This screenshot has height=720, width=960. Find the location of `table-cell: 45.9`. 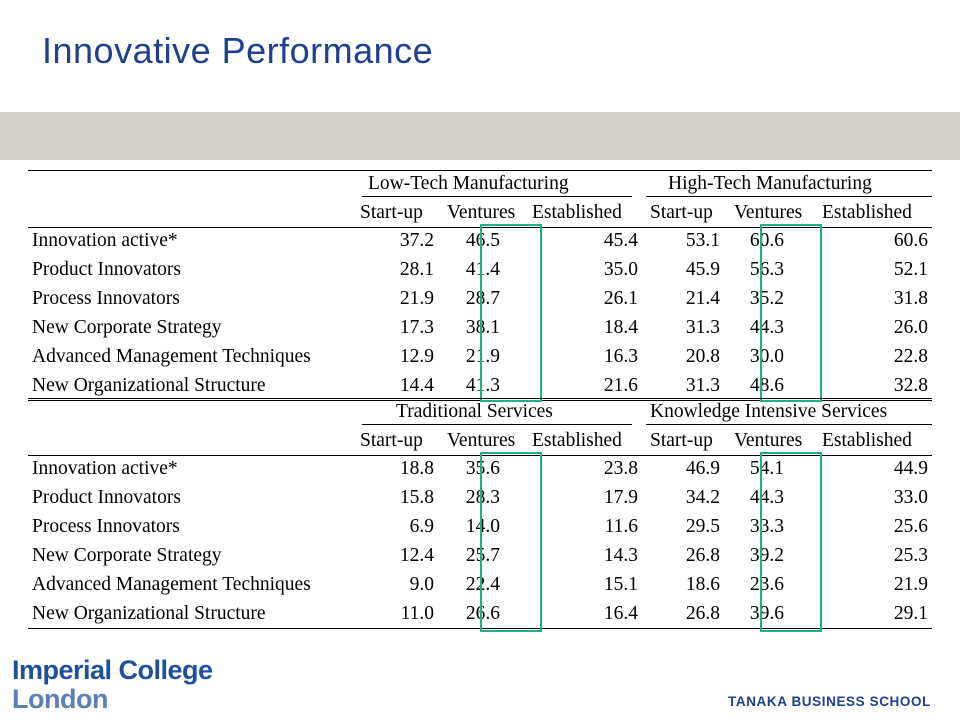

table-cell: 45.9 is located at coordinates (702, 269).